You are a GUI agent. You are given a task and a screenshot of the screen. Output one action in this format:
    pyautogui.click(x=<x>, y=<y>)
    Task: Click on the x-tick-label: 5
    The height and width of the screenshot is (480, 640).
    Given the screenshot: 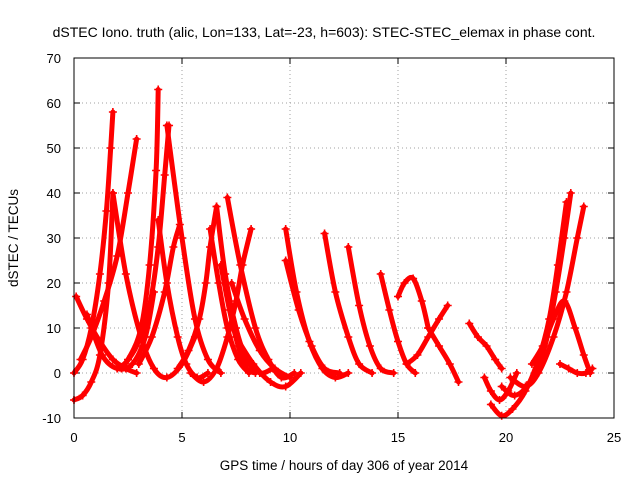 What is the action you would take?
    pyautogui.click(x=181, y=437)
    